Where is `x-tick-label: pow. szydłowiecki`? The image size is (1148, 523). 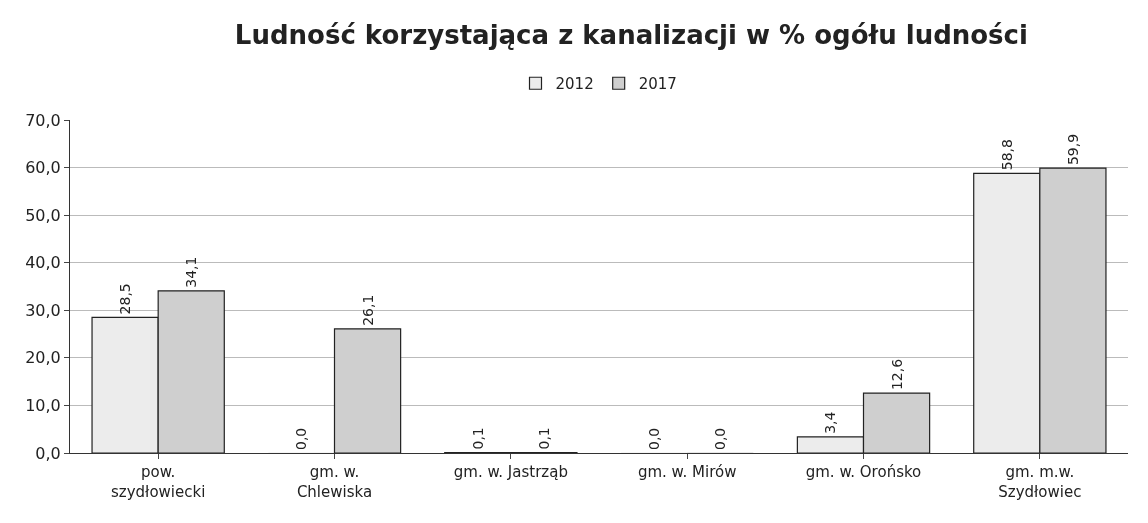 x-tick-label: pow. szydłowiecki is located at coordinates (158, 482).